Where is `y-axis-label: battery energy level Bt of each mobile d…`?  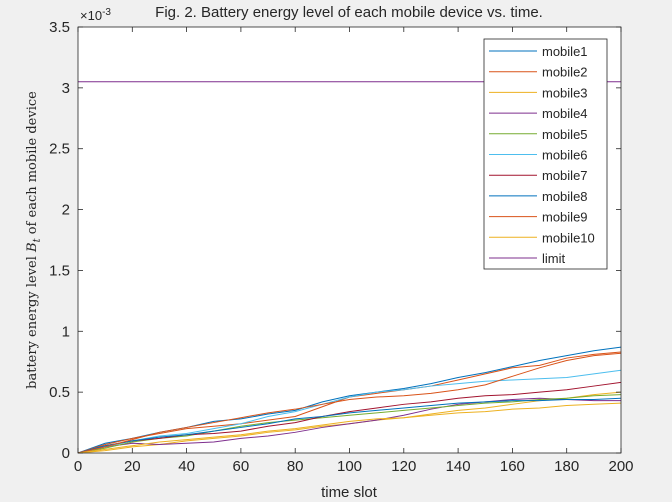
y-axis-label: battery energy level Bt of each mobile d… is located at coordinates (34, 240).